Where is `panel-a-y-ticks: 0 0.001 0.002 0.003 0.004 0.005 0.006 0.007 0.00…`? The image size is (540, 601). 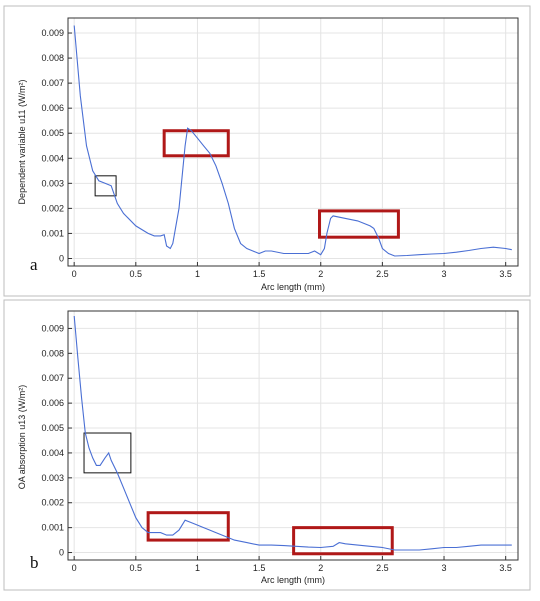
panel-a-y-ticks: 0 0.001 0.002 0.003 0.004 0.005 0.006 0.007 0.00… is located at coordinates (52, 145).